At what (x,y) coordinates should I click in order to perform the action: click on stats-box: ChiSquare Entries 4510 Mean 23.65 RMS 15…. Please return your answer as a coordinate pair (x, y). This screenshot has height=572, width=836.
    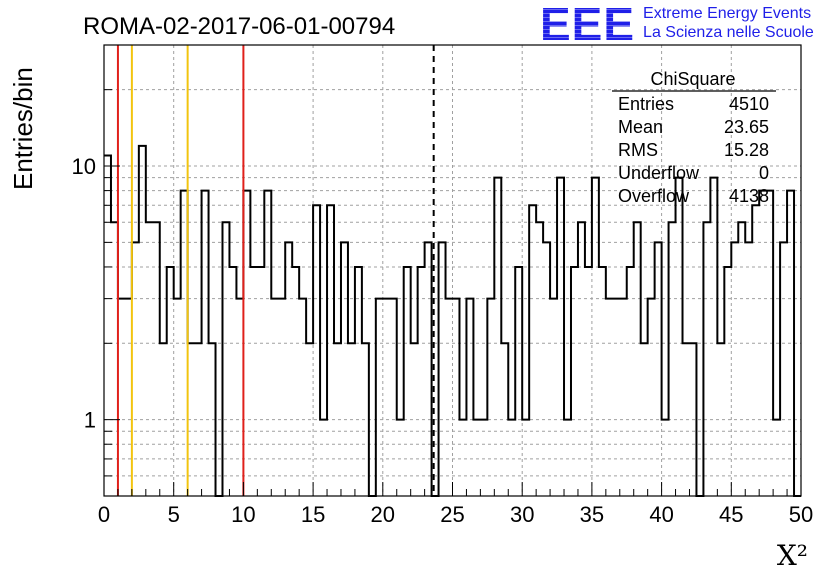
    Looking at the image, I should click on (694, 137).